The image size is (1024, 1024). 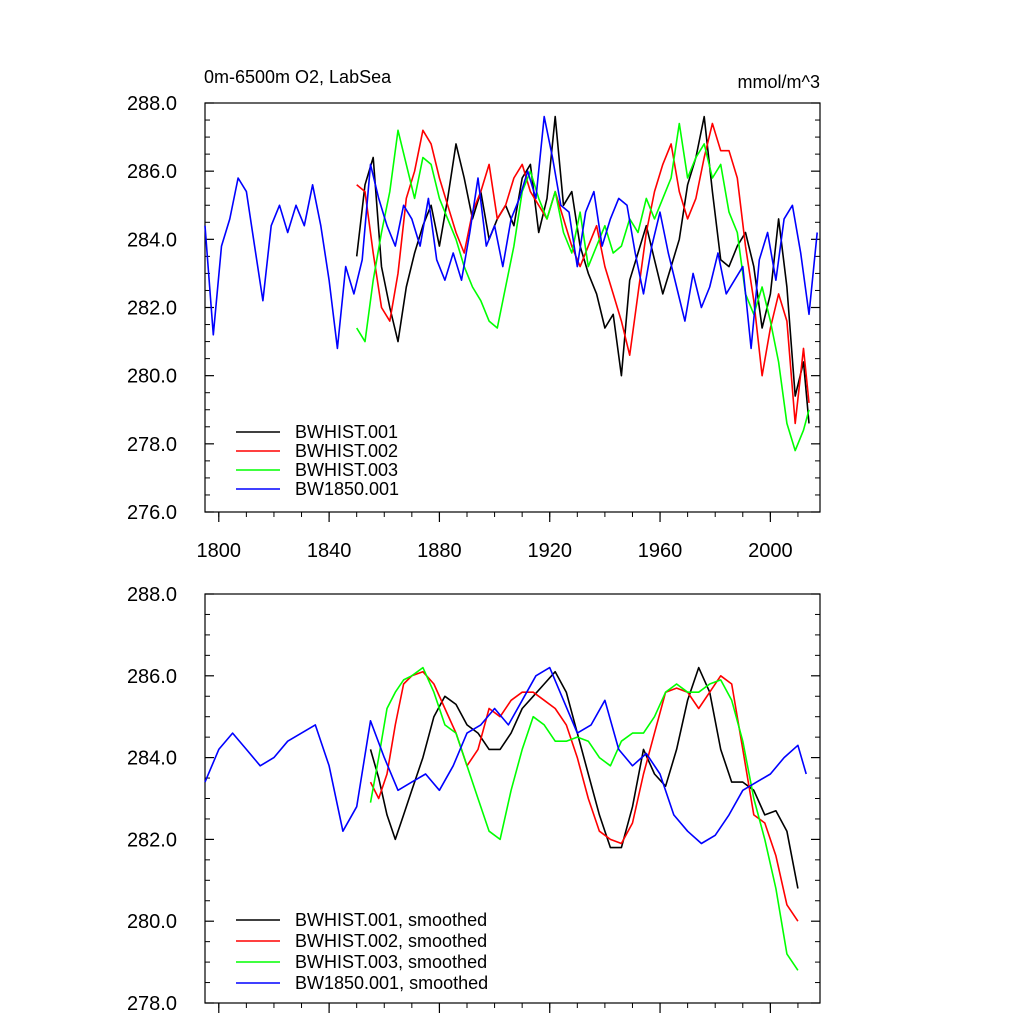 What do you see at coordinates (391, 920) in the screenshot?
I see `legend-label: BWHIST.001, smoothed` at bounding box center [391, 920].